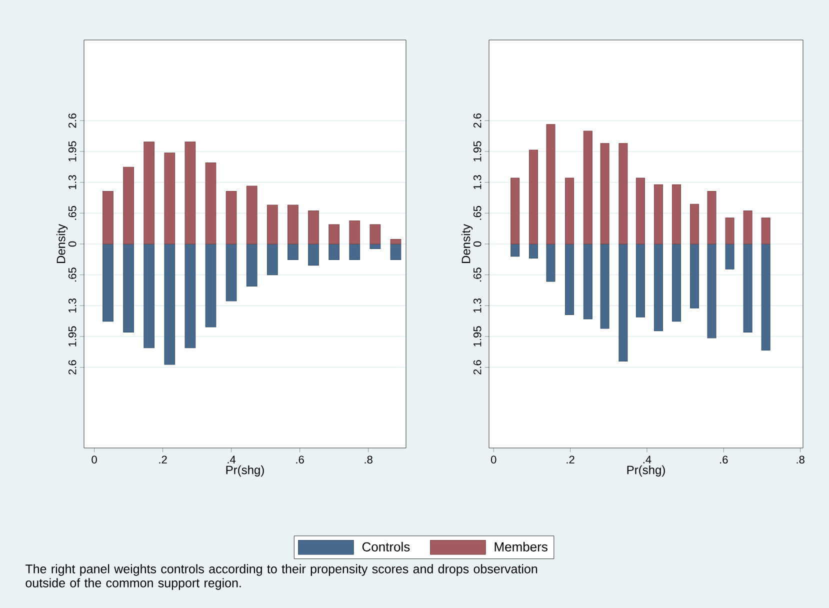  Describe the element at coordinates (521, 547) in the screenshot. I see `legend-label: Members` at that location.